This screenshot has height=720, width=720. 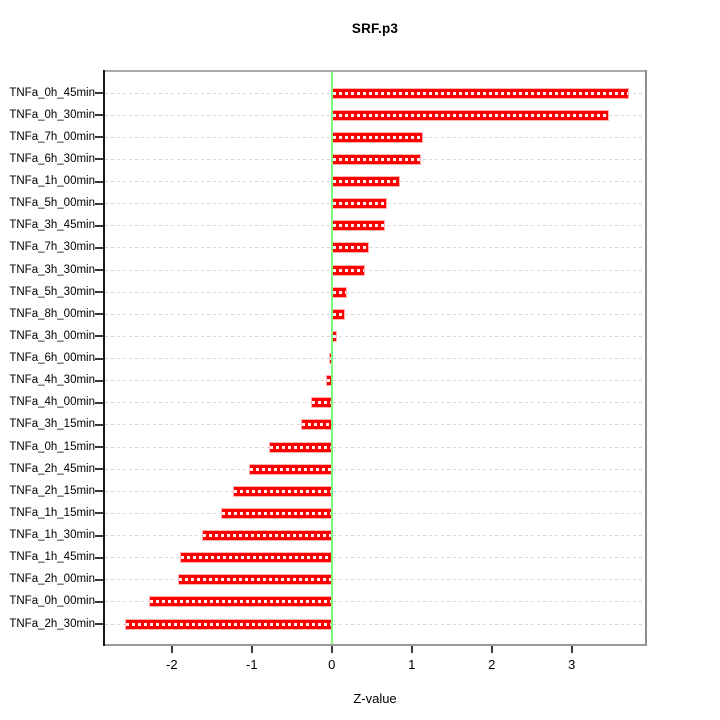 What do you see at coordinates (646, 358) in the screenshot?
I see `plot-border-right` at bounding box center [646, 358].